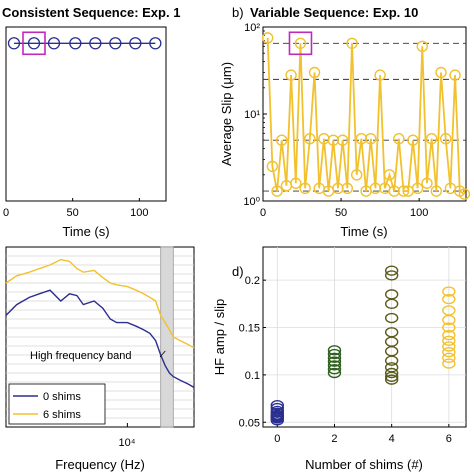 This screenshot has width=474, height=474. I want to click on panel-b-xlabel: Time (s), so click(363, 231).